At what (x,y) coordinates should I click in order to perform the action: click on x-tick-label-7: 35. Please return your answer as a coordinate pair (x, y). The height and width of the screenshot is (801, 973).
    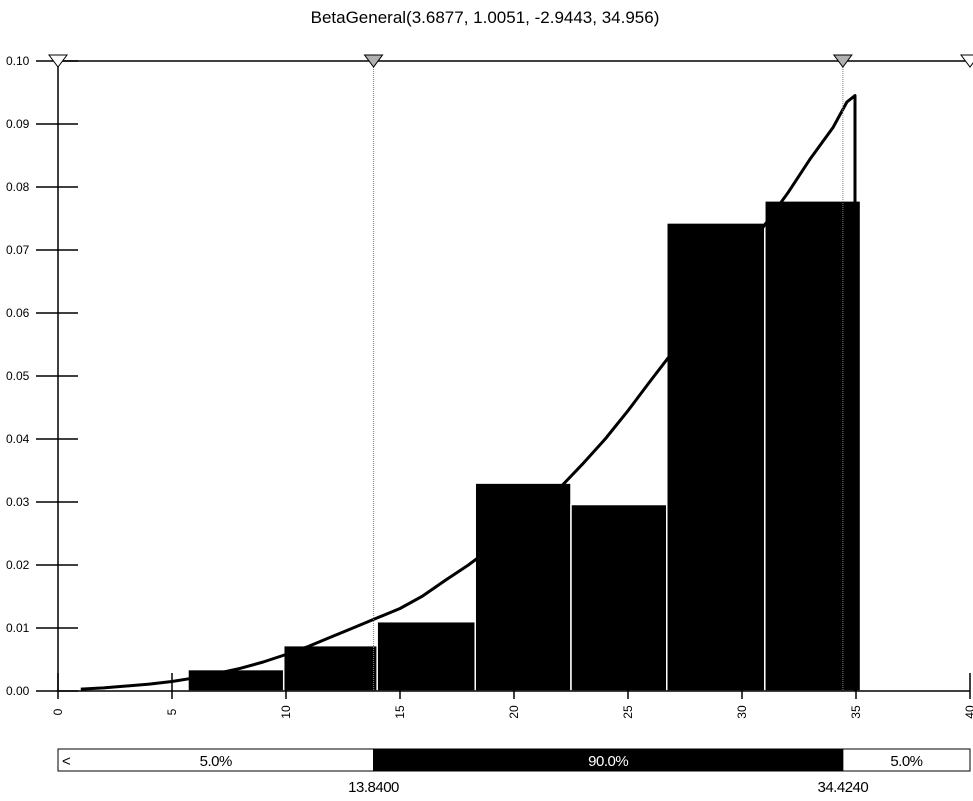
    Looking at the image, I should click on (856, 712).